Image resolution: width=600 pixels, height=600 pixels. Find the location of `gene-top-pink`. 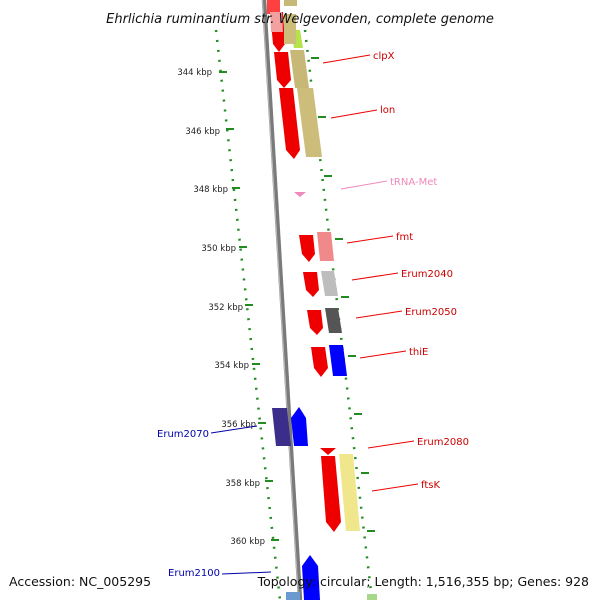

gene-top-pink is located at coordinates (276, 22).